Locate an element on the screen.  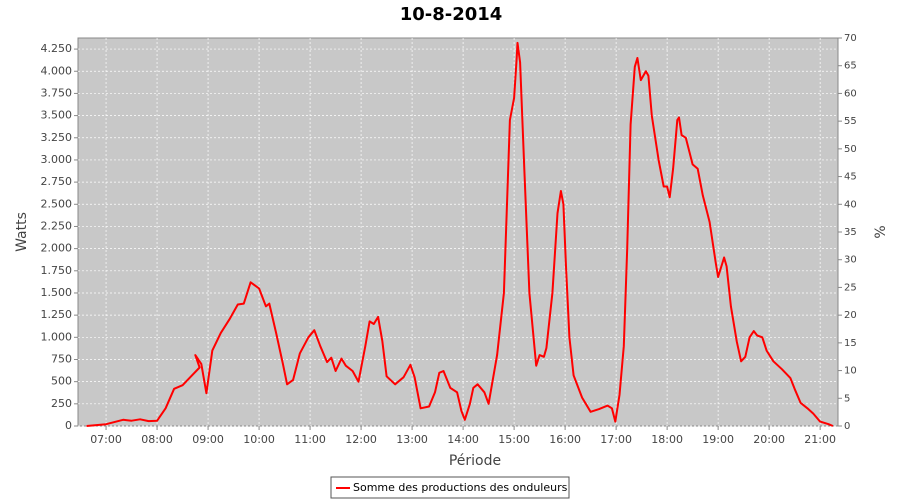
y-tick-label: 3.250 is located at coordinates (57, 137).